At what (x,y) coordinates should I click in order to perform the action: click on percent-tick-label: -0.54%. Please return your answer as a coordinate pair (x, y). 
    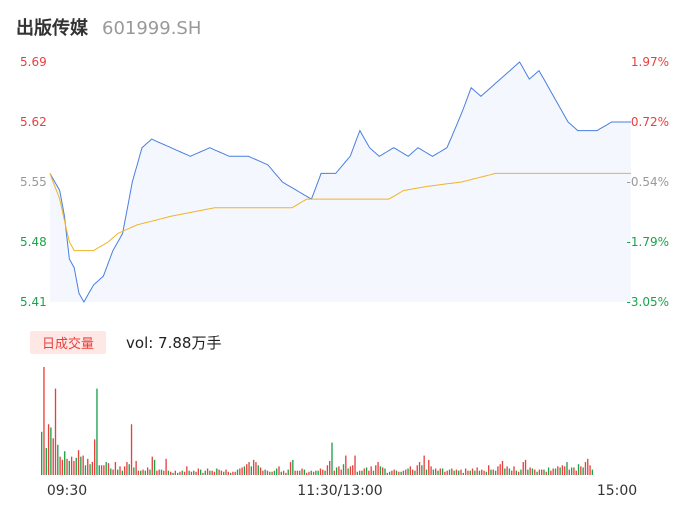
    Looking at the image, I should click on (648, 182).